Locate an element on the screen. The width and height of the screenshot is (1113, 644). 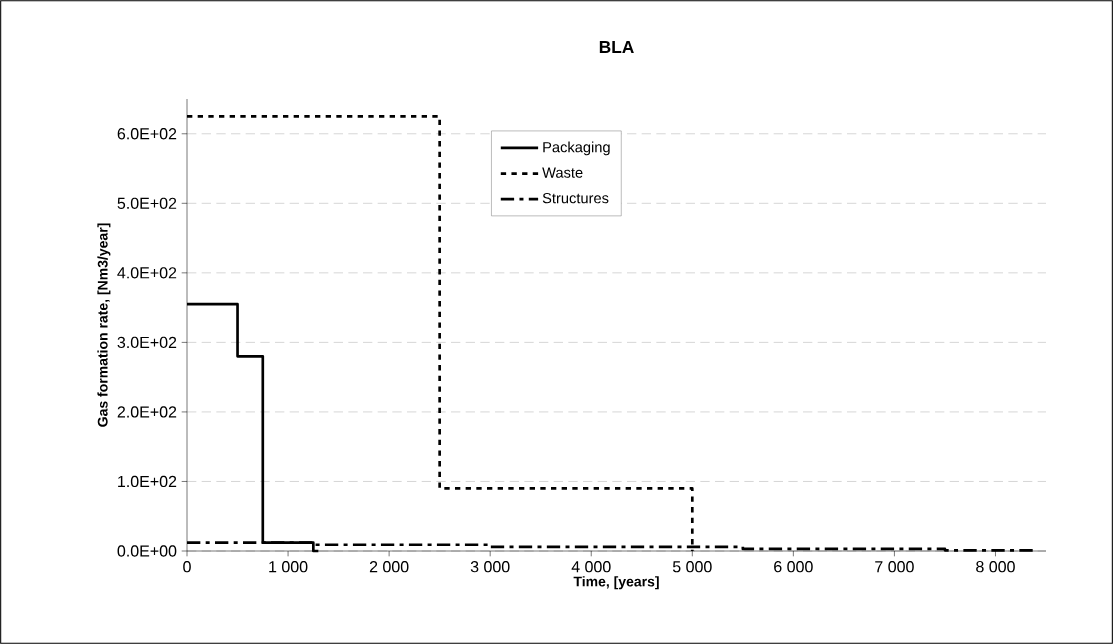
y-tick-label: 6.0E+02 is located at coordinates (147, 134).